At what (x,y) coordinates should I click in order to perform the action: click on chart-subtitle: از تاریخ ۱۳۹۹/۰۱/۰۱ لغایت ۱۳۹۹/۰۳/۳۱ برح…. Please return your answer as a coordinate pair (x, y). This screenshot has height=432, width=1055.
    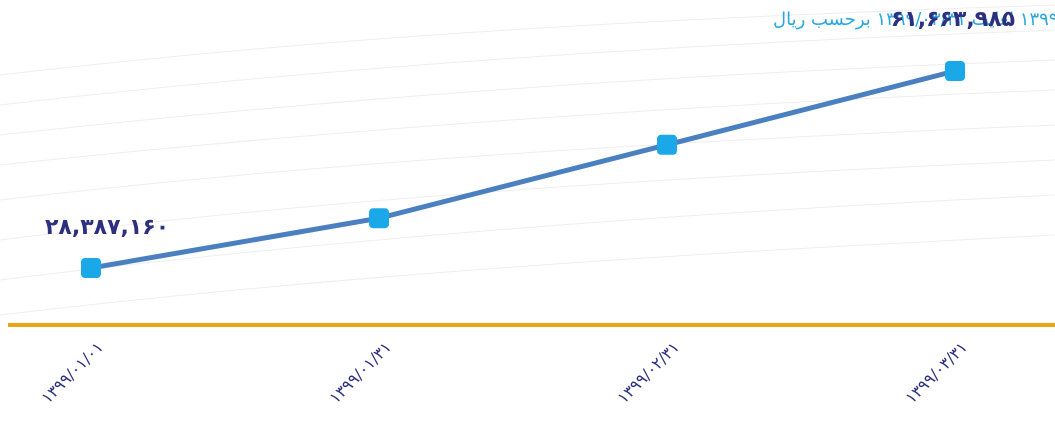
    Looking at the image, I should click on (914, 19).